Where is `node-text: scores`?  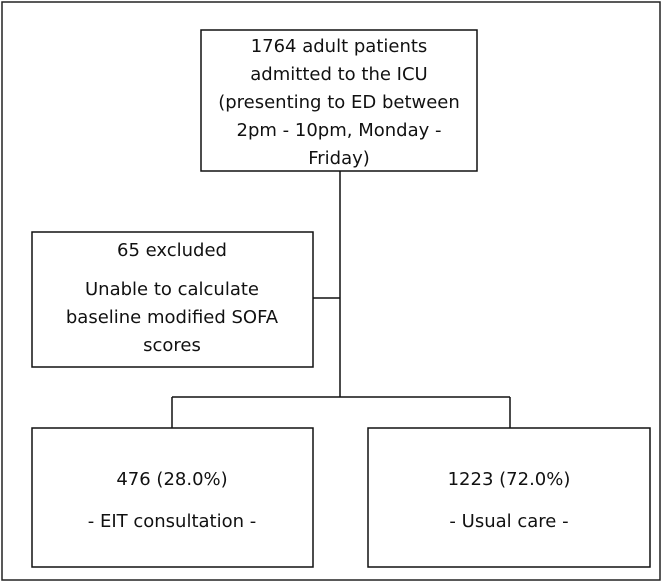 node-text: scores is located at coordinates (172, 345).